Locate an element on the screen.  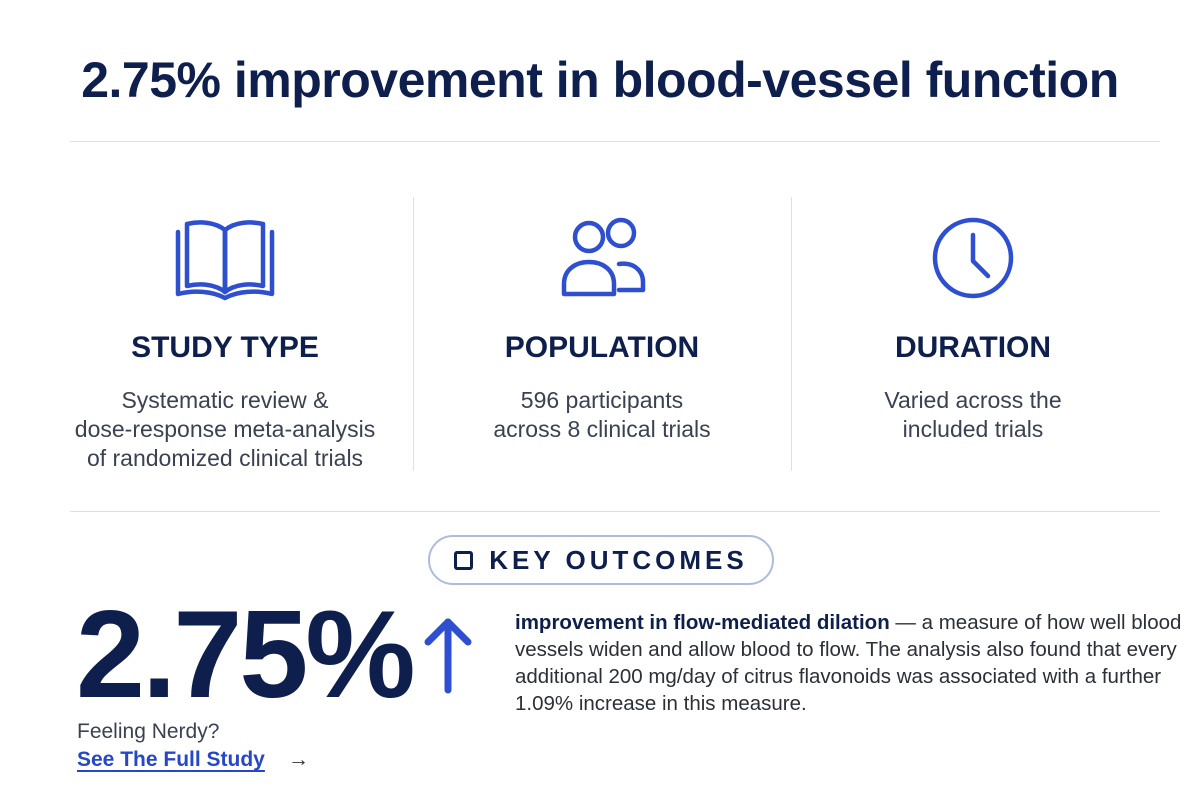
feeling-nerdy-text: Feeling Nerdy? is located at coordinates (148, 731).